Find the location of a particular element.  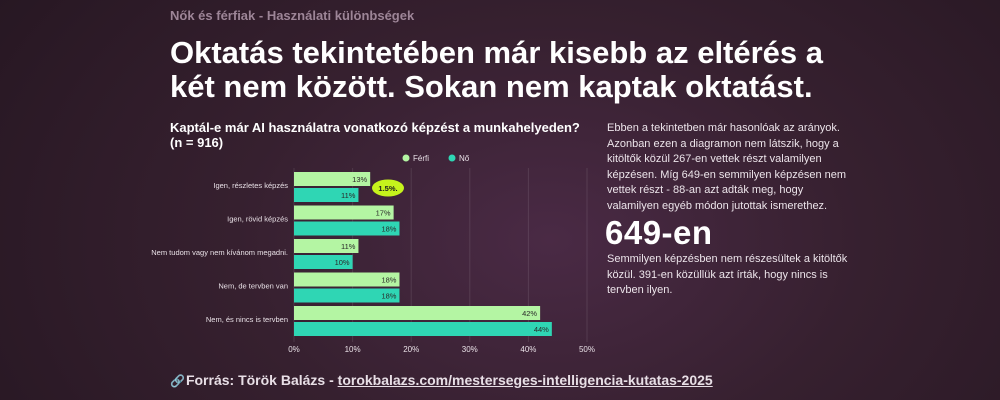

category-label: Igen, részletes képzés is located at coordinates (250, 185).